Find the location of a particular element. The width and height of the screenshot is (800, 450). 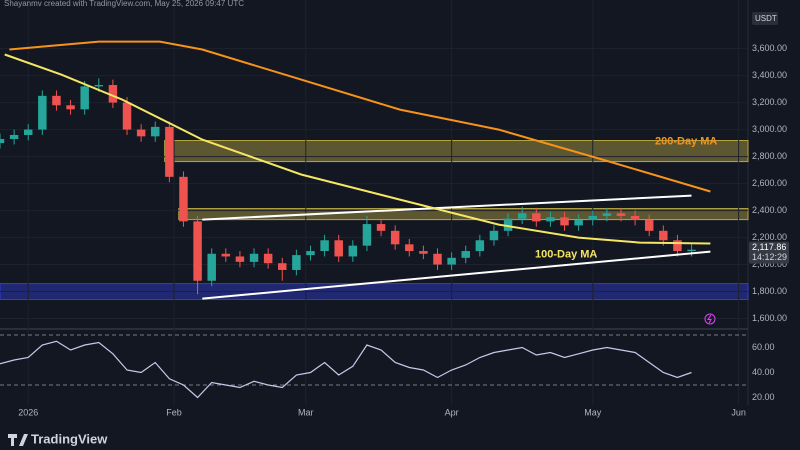

brand-logo is located at coordinates (18, 440).